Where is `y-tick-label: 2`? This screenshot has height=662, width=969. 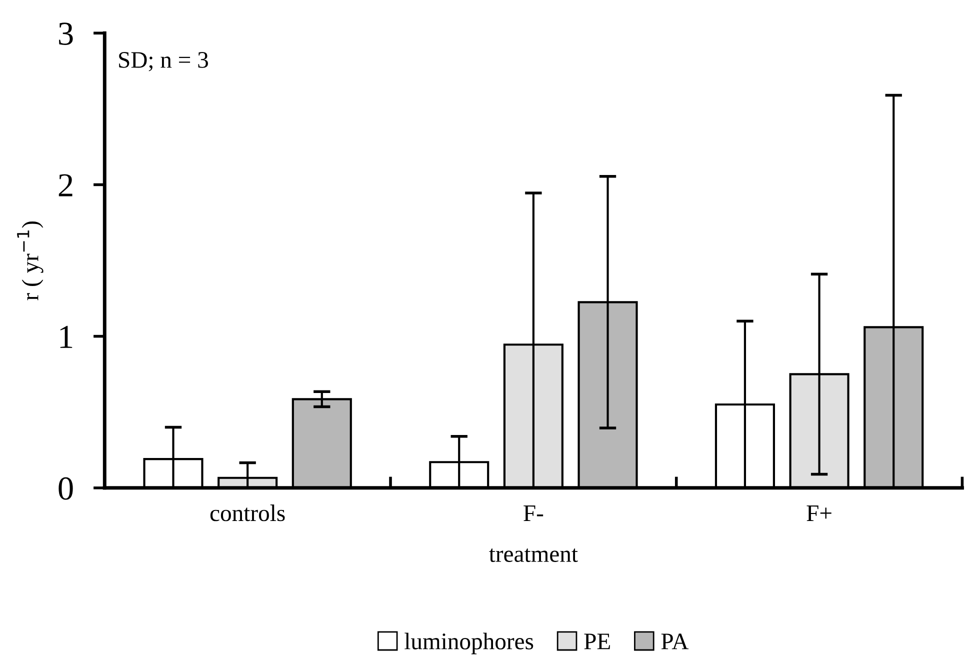 y-tick-label: 2 is located at coordinates (65, 185).